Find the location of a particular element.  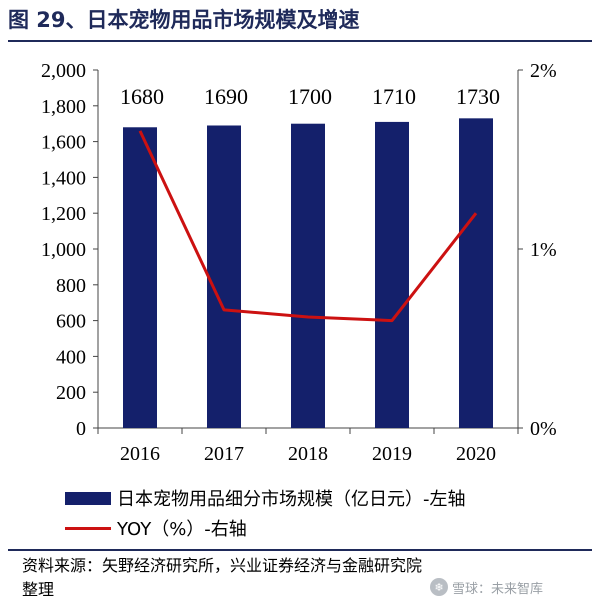

bar-value-label: 1730 is located at coordinates (478, 96).